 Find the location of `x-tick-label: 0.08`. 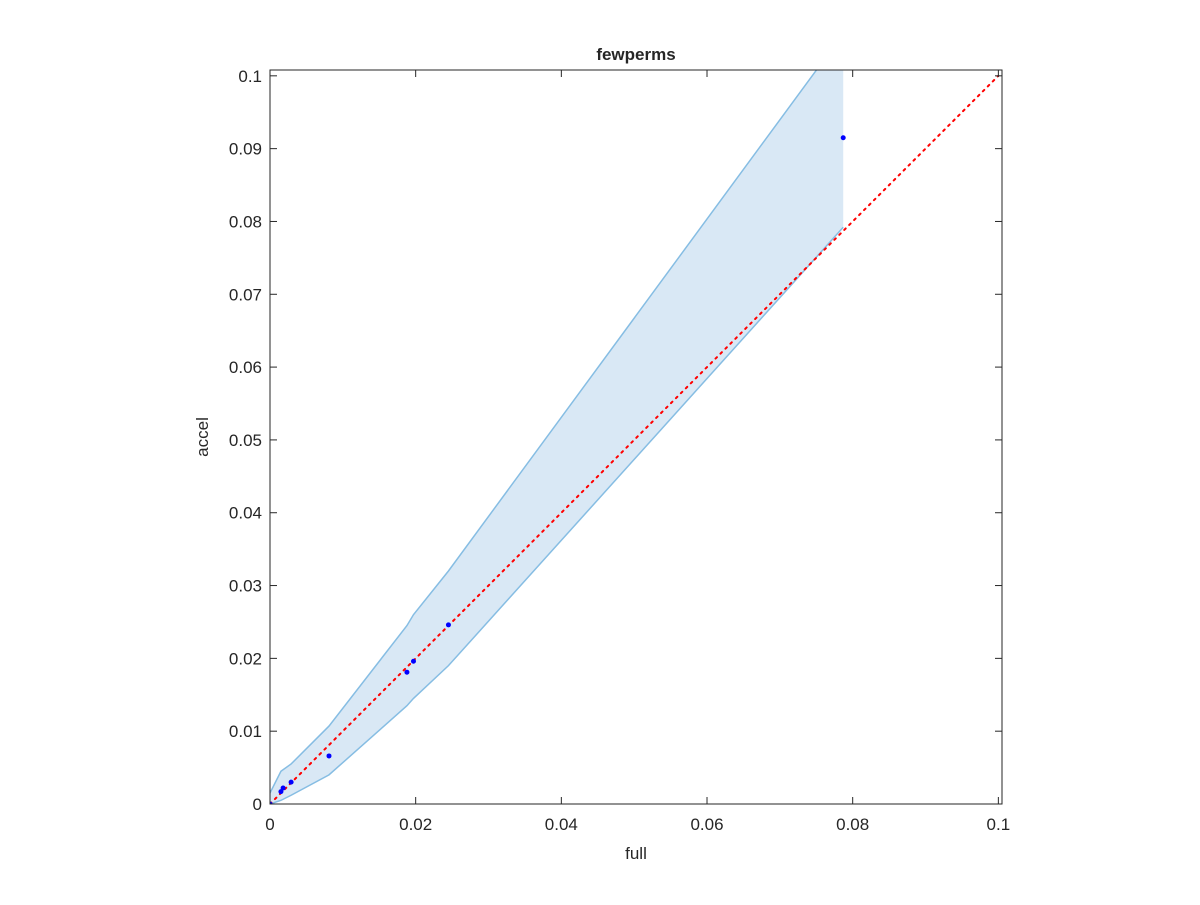

x-tick-label: 0.08 is located at coordinates (852, 824).